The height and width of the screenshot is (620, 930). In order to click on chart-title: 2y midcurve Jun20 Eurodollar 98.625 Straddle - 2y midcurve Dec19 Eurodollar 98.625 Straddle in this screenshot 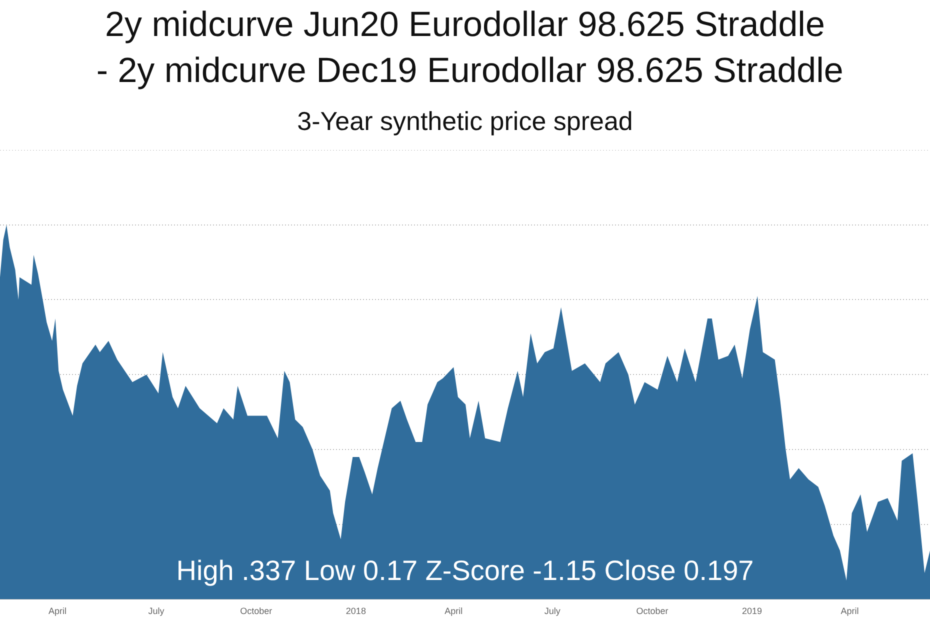, I will do `click(469, 48)`.